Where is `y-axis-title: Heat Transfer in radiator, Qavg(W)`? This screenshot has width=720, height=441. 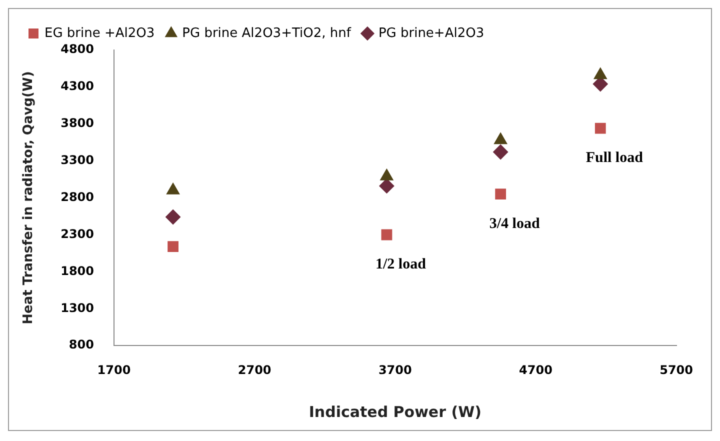
y-axis-title: Heat Transfer in radiator, Qavg(W) is located at coordinates (28, 197).